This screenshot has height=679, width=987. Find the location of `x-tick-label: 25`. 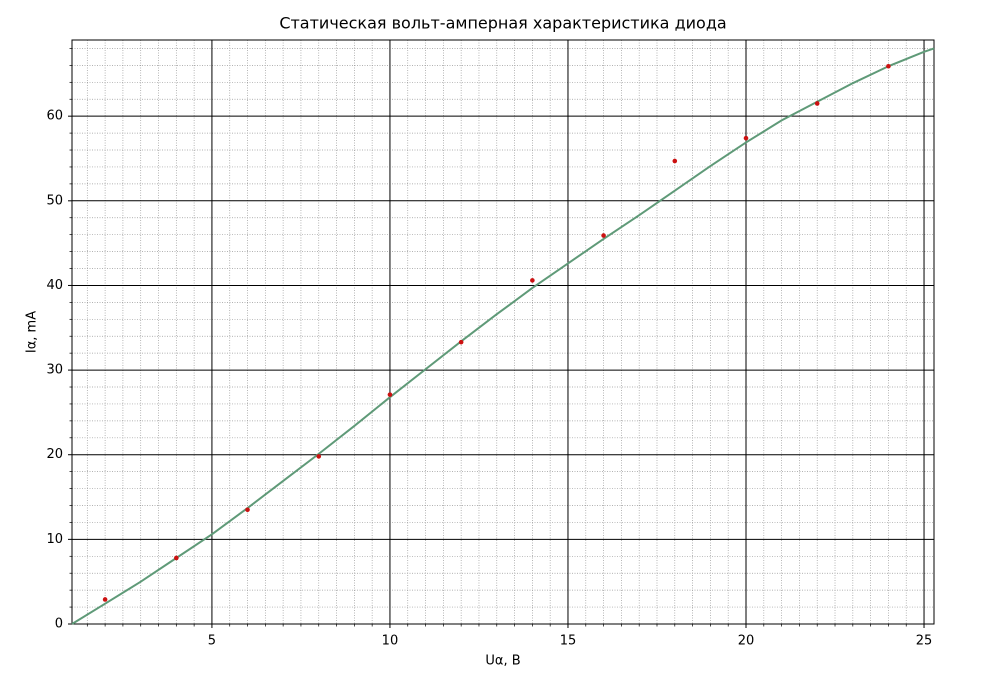

x-tick-label: 25 is located at coordinates (924, 641).